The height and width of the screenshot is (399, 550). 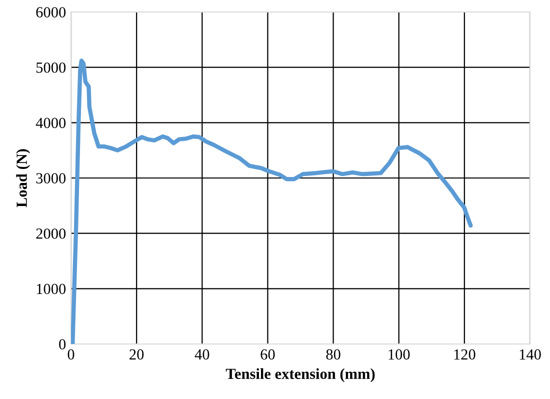 I want to click on y-axis-title: Load (N), so click(x=23, y=178).